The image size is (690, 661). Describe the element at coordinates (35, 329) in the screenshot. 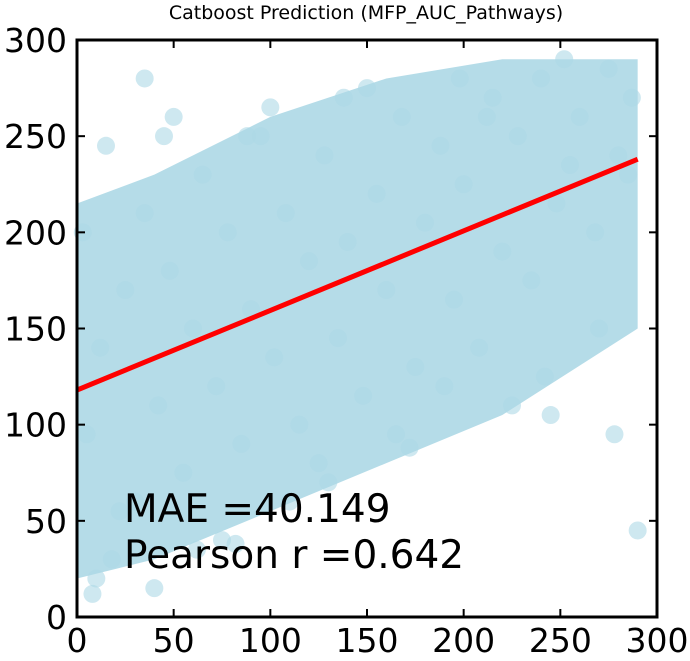

I see `y-tick-label: 150` at that location.